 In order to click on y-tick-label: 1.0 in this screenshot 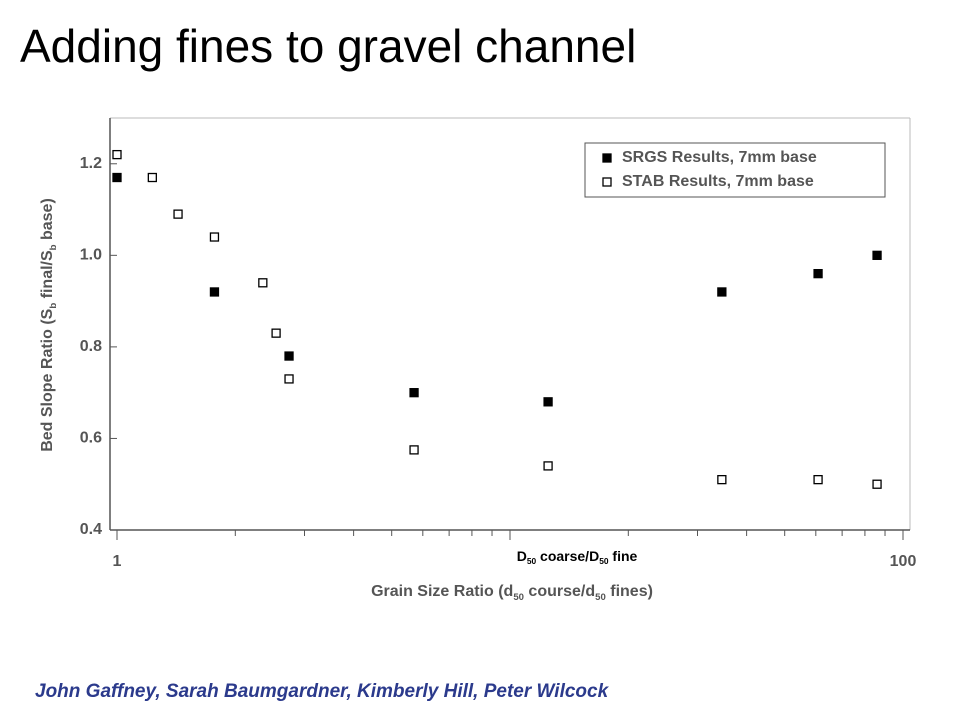, I will do `click(91, 255)`.